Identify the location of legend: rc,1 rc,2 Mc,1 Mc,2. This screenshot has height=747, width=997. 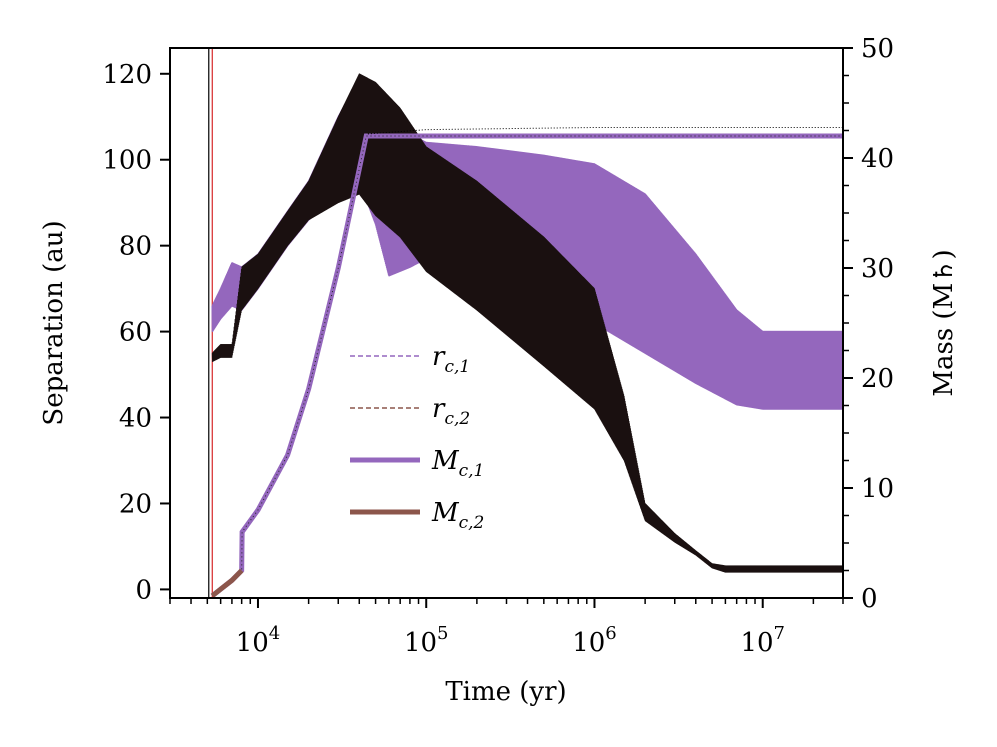
(417, 437).